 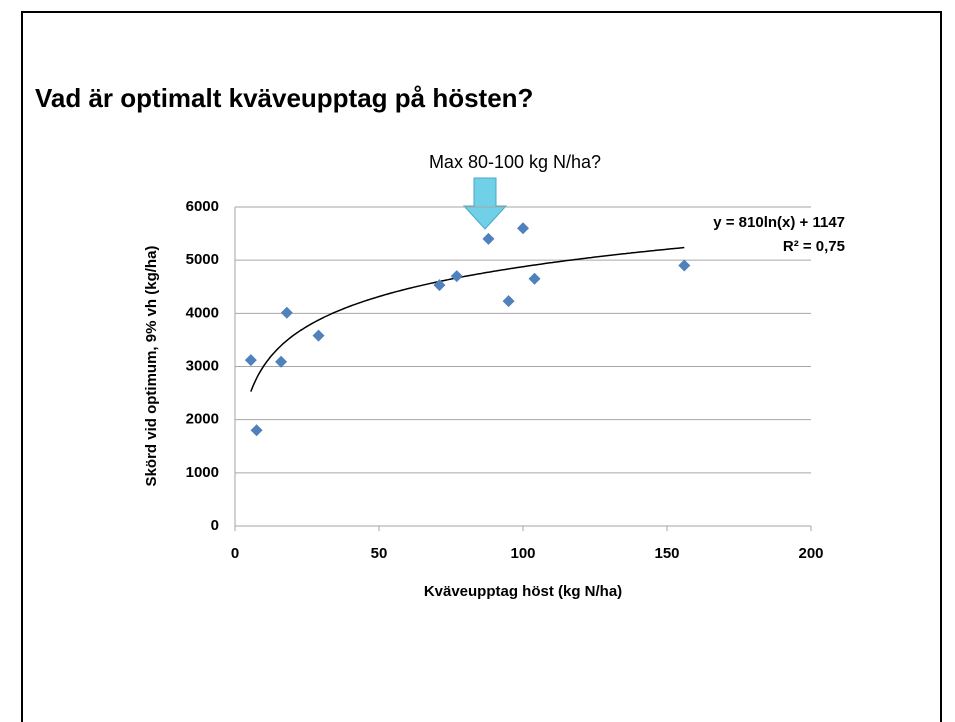 I want to click on y-tick-label: 1000, so click(x=202, y=472).